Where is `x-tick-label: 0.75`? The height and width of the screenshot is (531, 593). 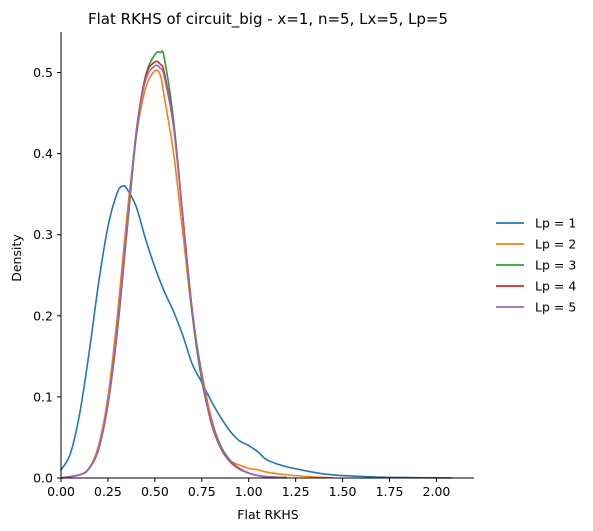 x-tick-label: 0.75 is located at coordinates (202, 491).